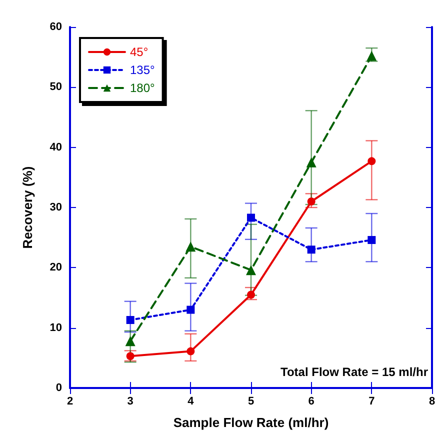 This screenshot has width=440, height=436. Describe the element at coordinates (56, 147) in the screenshot. I see `y-tick-label: 40` at that location.